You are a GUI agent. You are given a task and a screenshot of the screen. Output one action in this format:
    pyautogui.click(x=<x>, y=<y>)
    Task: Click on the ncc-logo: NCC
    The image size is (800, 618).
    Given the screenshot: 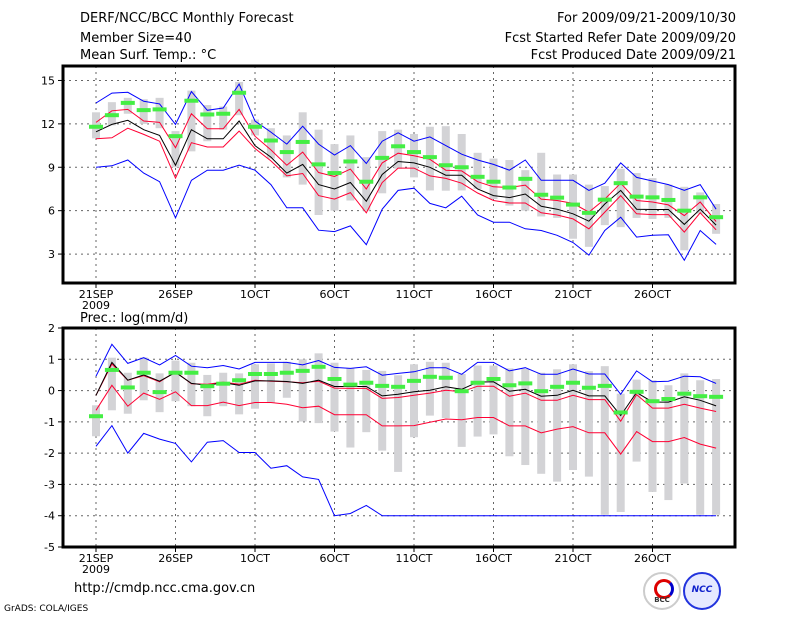 What is the action you would take?
    pyautogui.click(x=702, y=591)
    